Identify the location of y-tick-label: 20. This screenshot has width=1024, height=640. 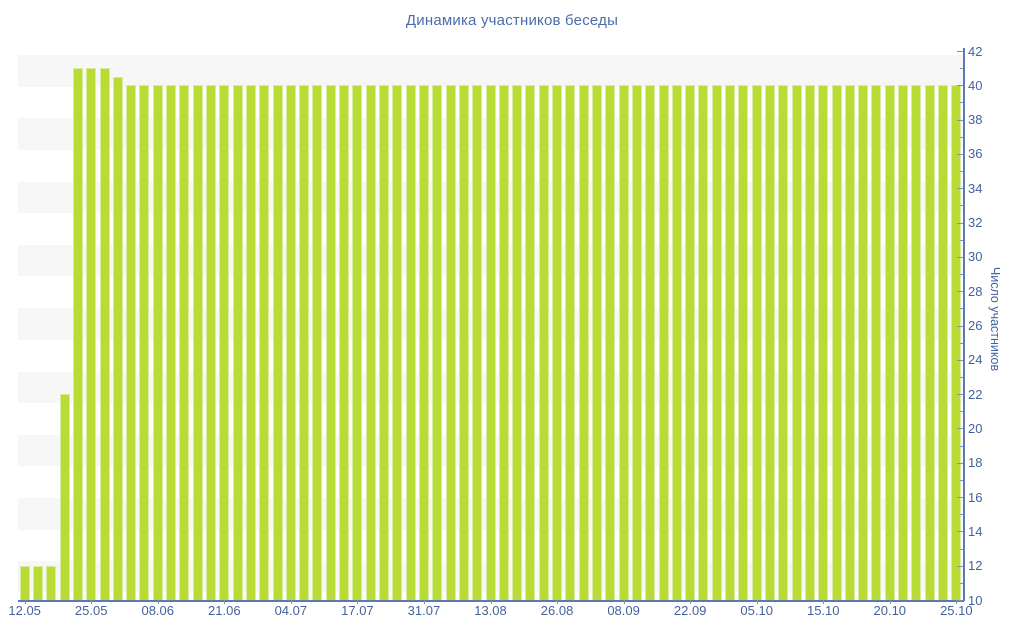
(975, 428).